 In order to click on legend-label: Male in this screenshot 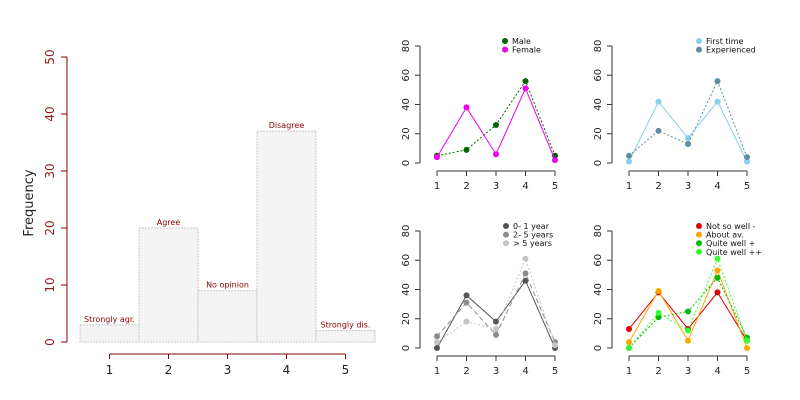, I will do `click(521, 41)`.